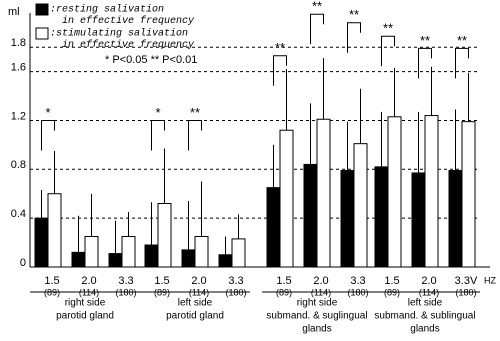 The width and height of the screenshot is (500, 341). Describe the element at coordinates (490, 280) in the screenshot. I see `x-unit: HZ` at that location.